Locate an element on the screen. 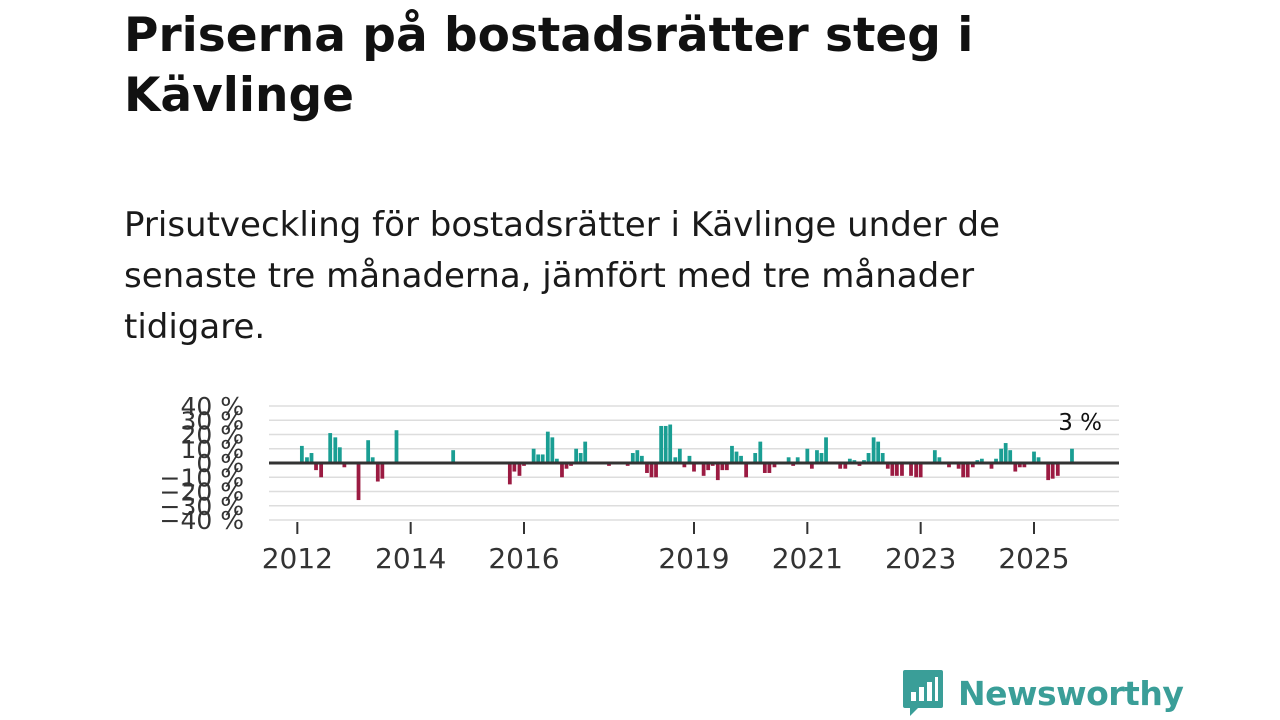  x-tick-label: 2025 is located at coordinates (1033, 558).